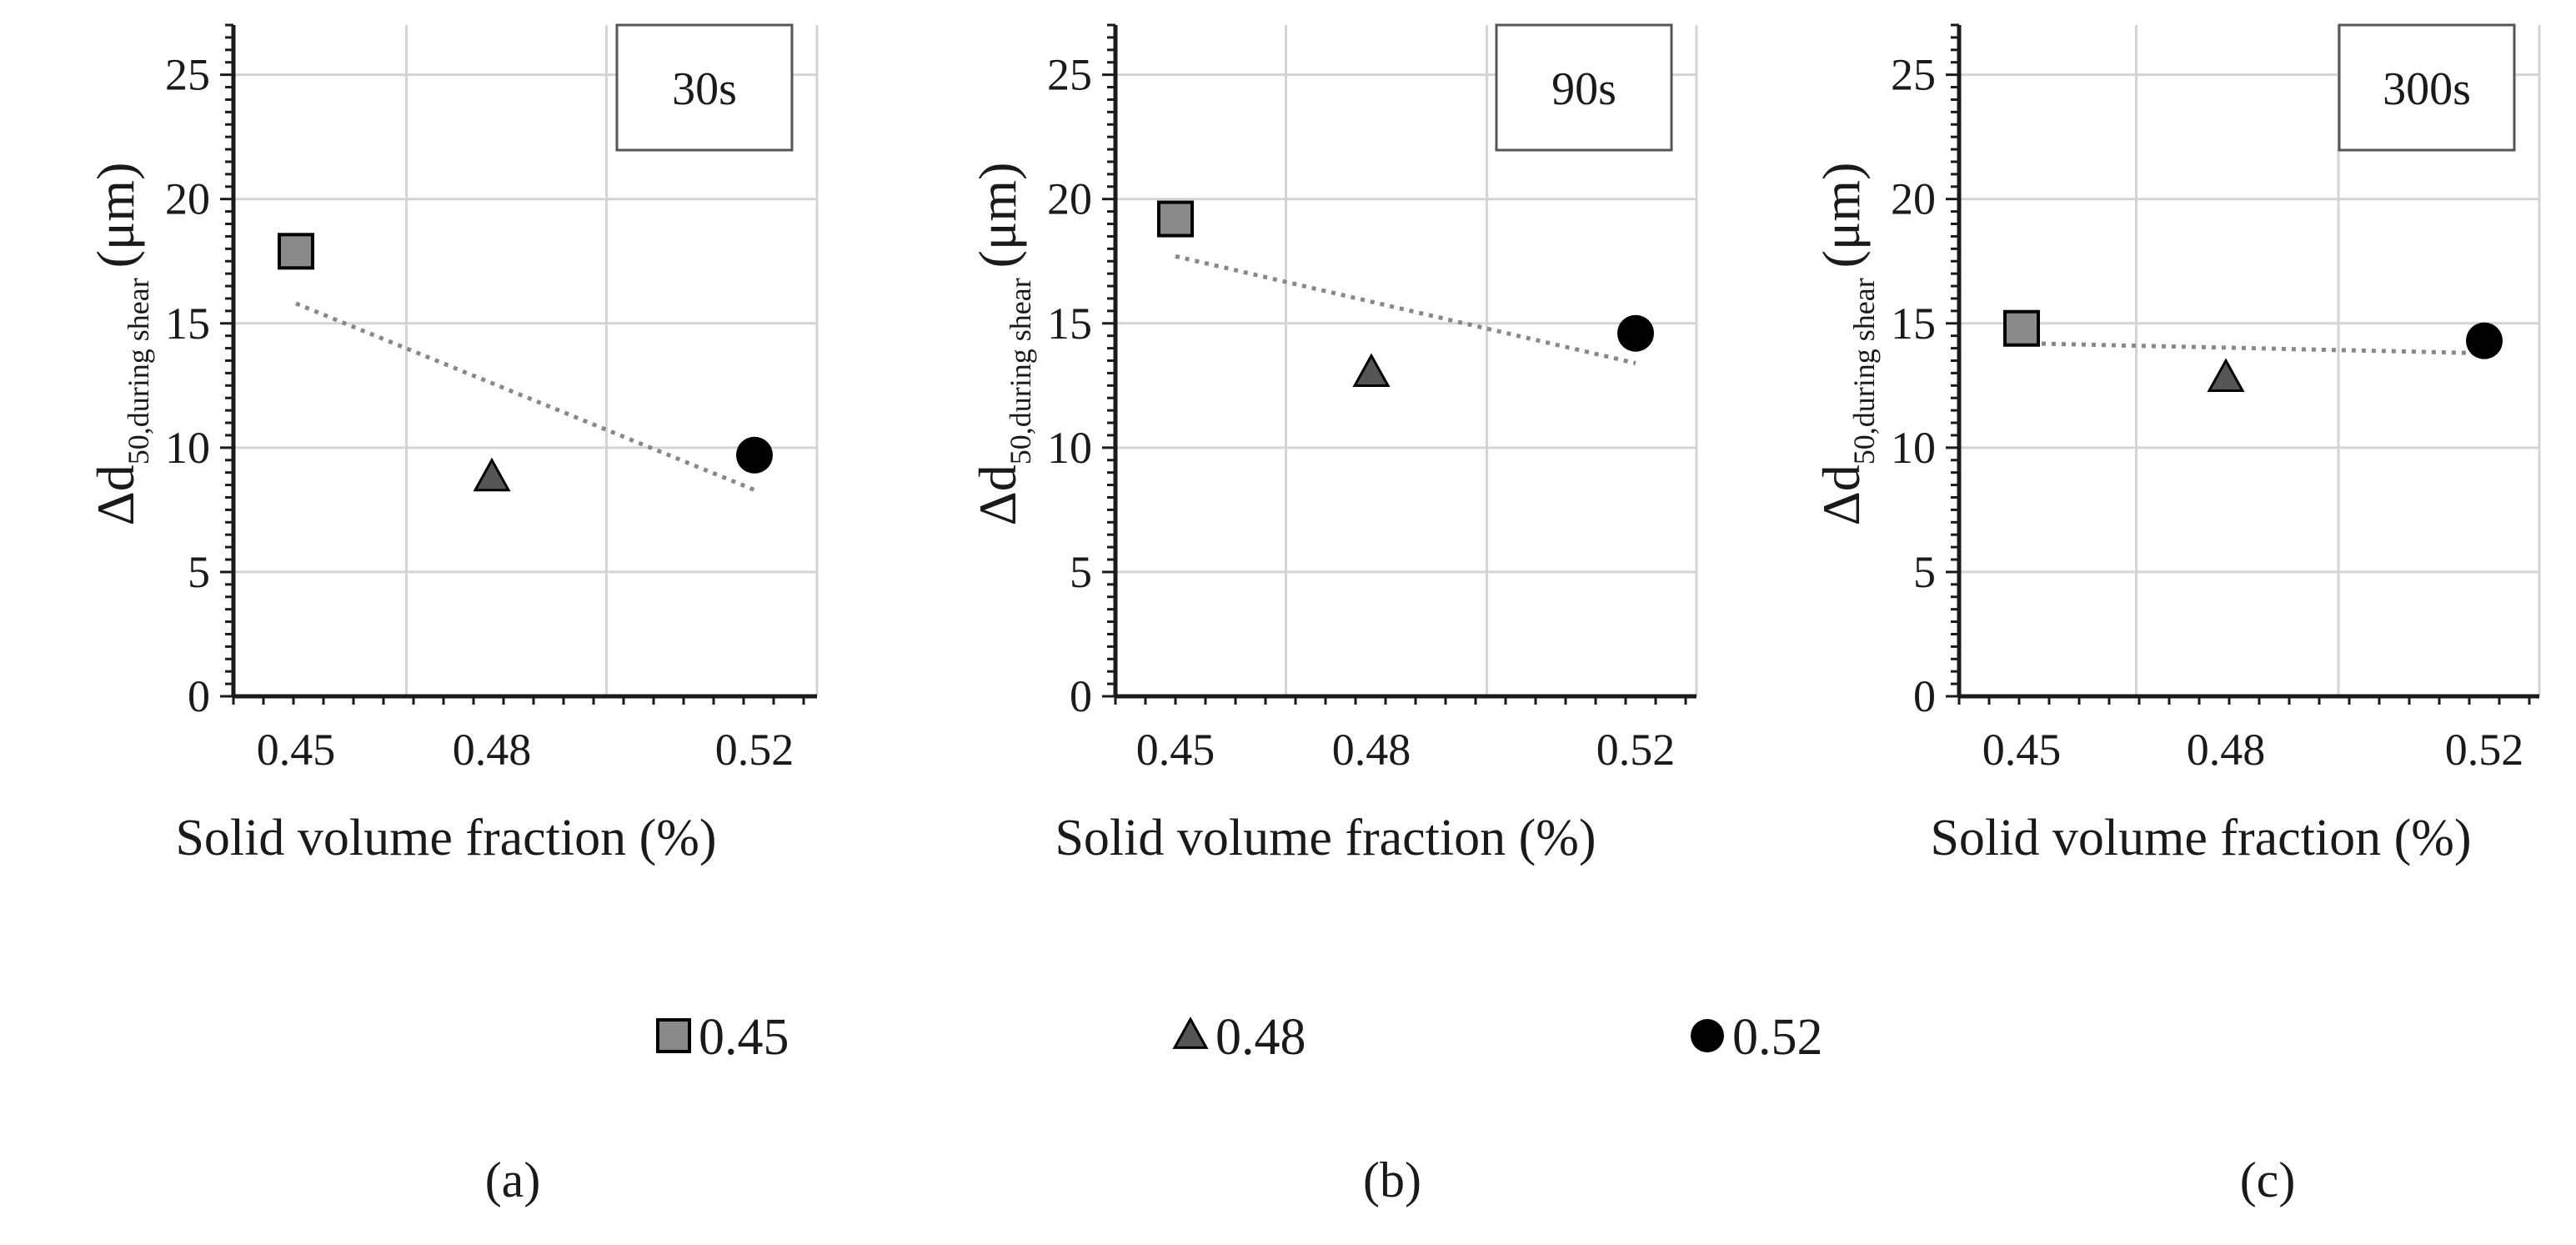 Image resolution: width=2576 pixels, height=1245 pixels. What do you see at coordinates (2268, 1179) in the screenshot?
I see `panel-label: (c)` at bounding box center [2268, 1179].